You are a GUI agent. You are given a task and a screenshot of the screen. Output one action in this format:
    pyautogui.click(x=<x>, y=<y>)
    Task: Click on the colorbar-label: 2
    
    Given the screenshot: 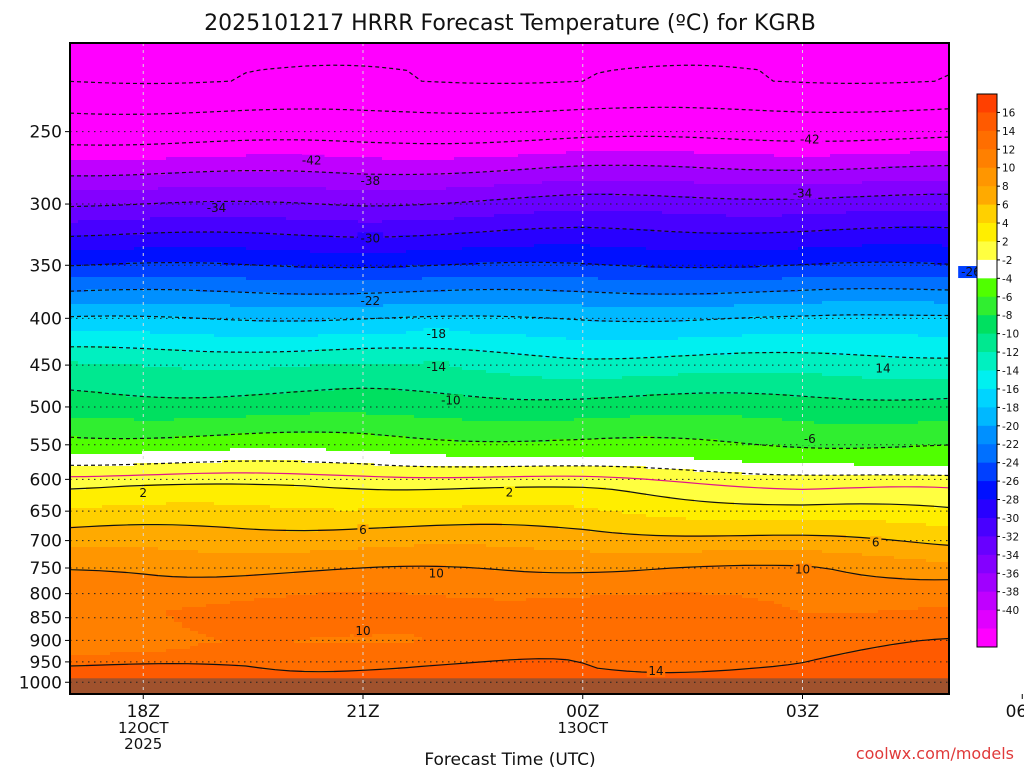 What is the action you would take?
    pyautogui.click(x=1005, y=242)
    